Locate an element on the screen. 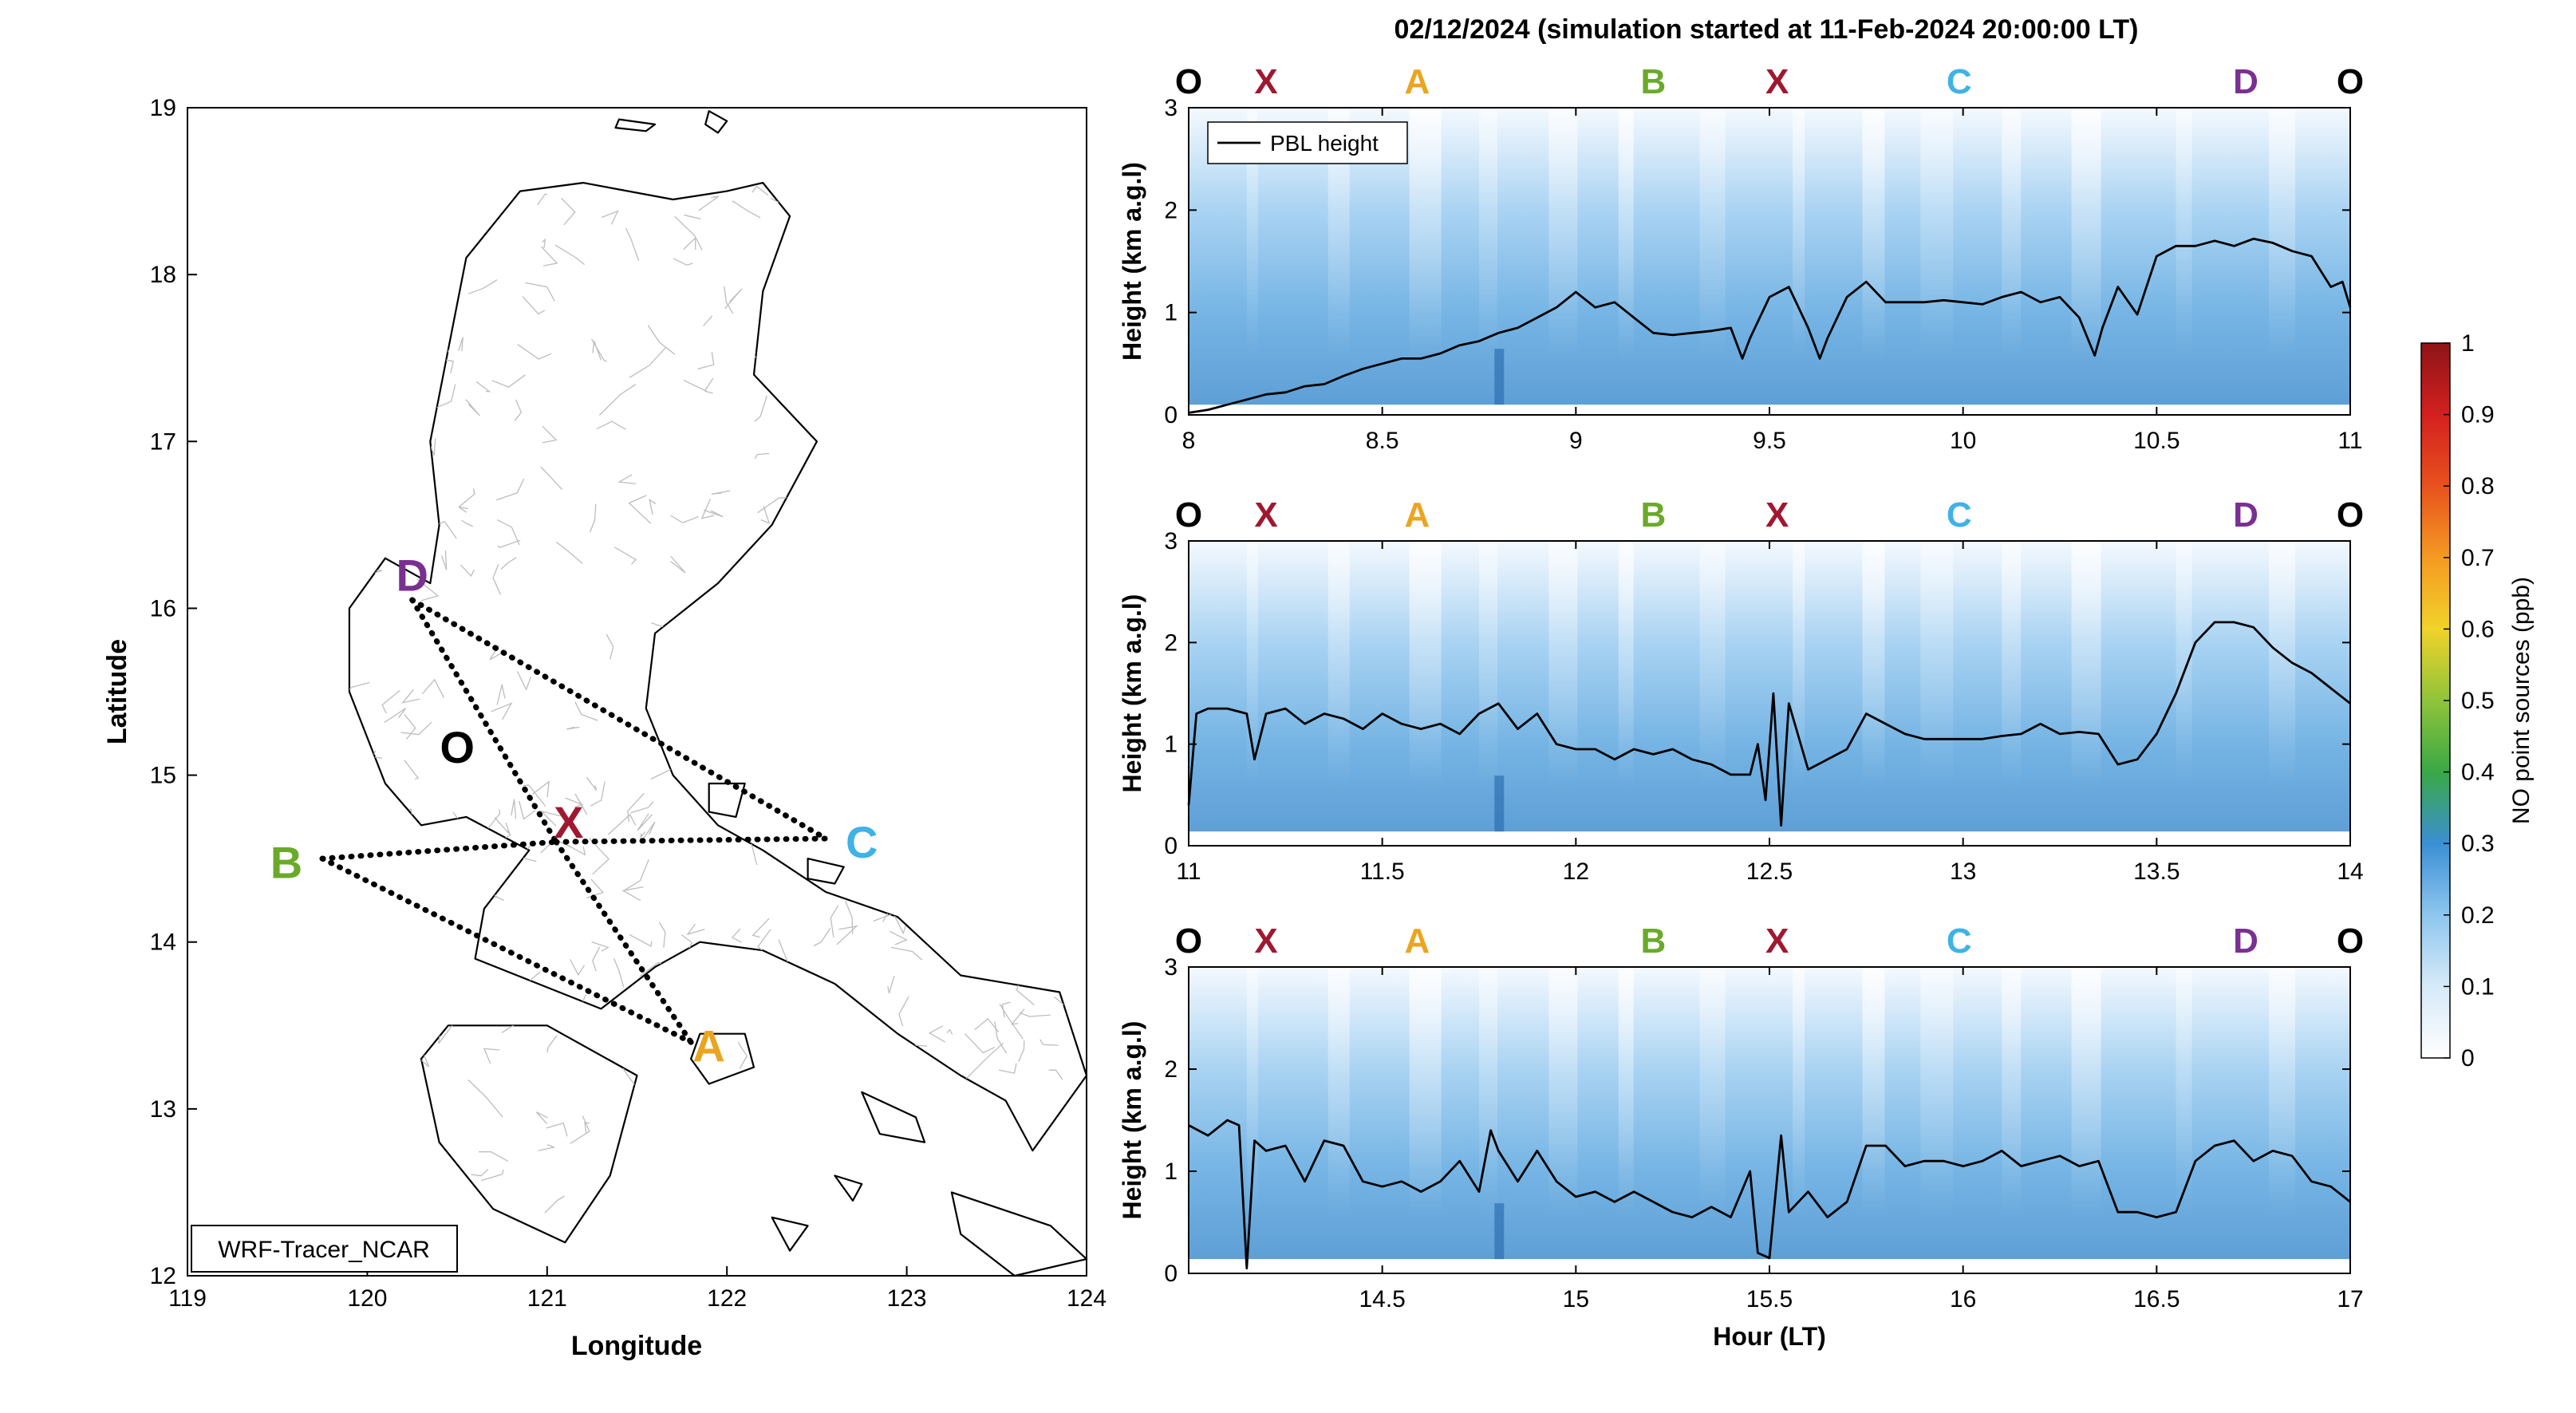  y-tick-label: 2 is located at coordinates (1171, 643).